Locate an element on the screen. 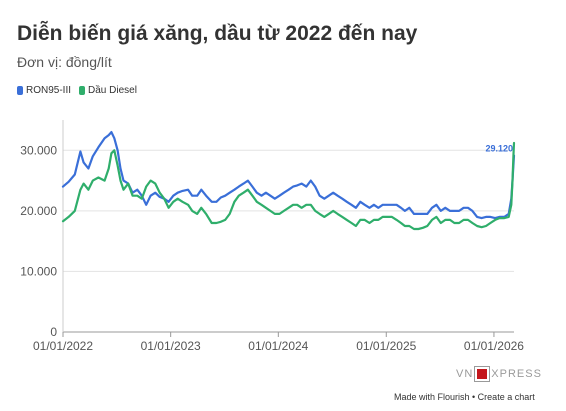 This screenshot has height=411, width=566. legend-item-diesel: Dầu Diesel is located at coordinates (108, 90).